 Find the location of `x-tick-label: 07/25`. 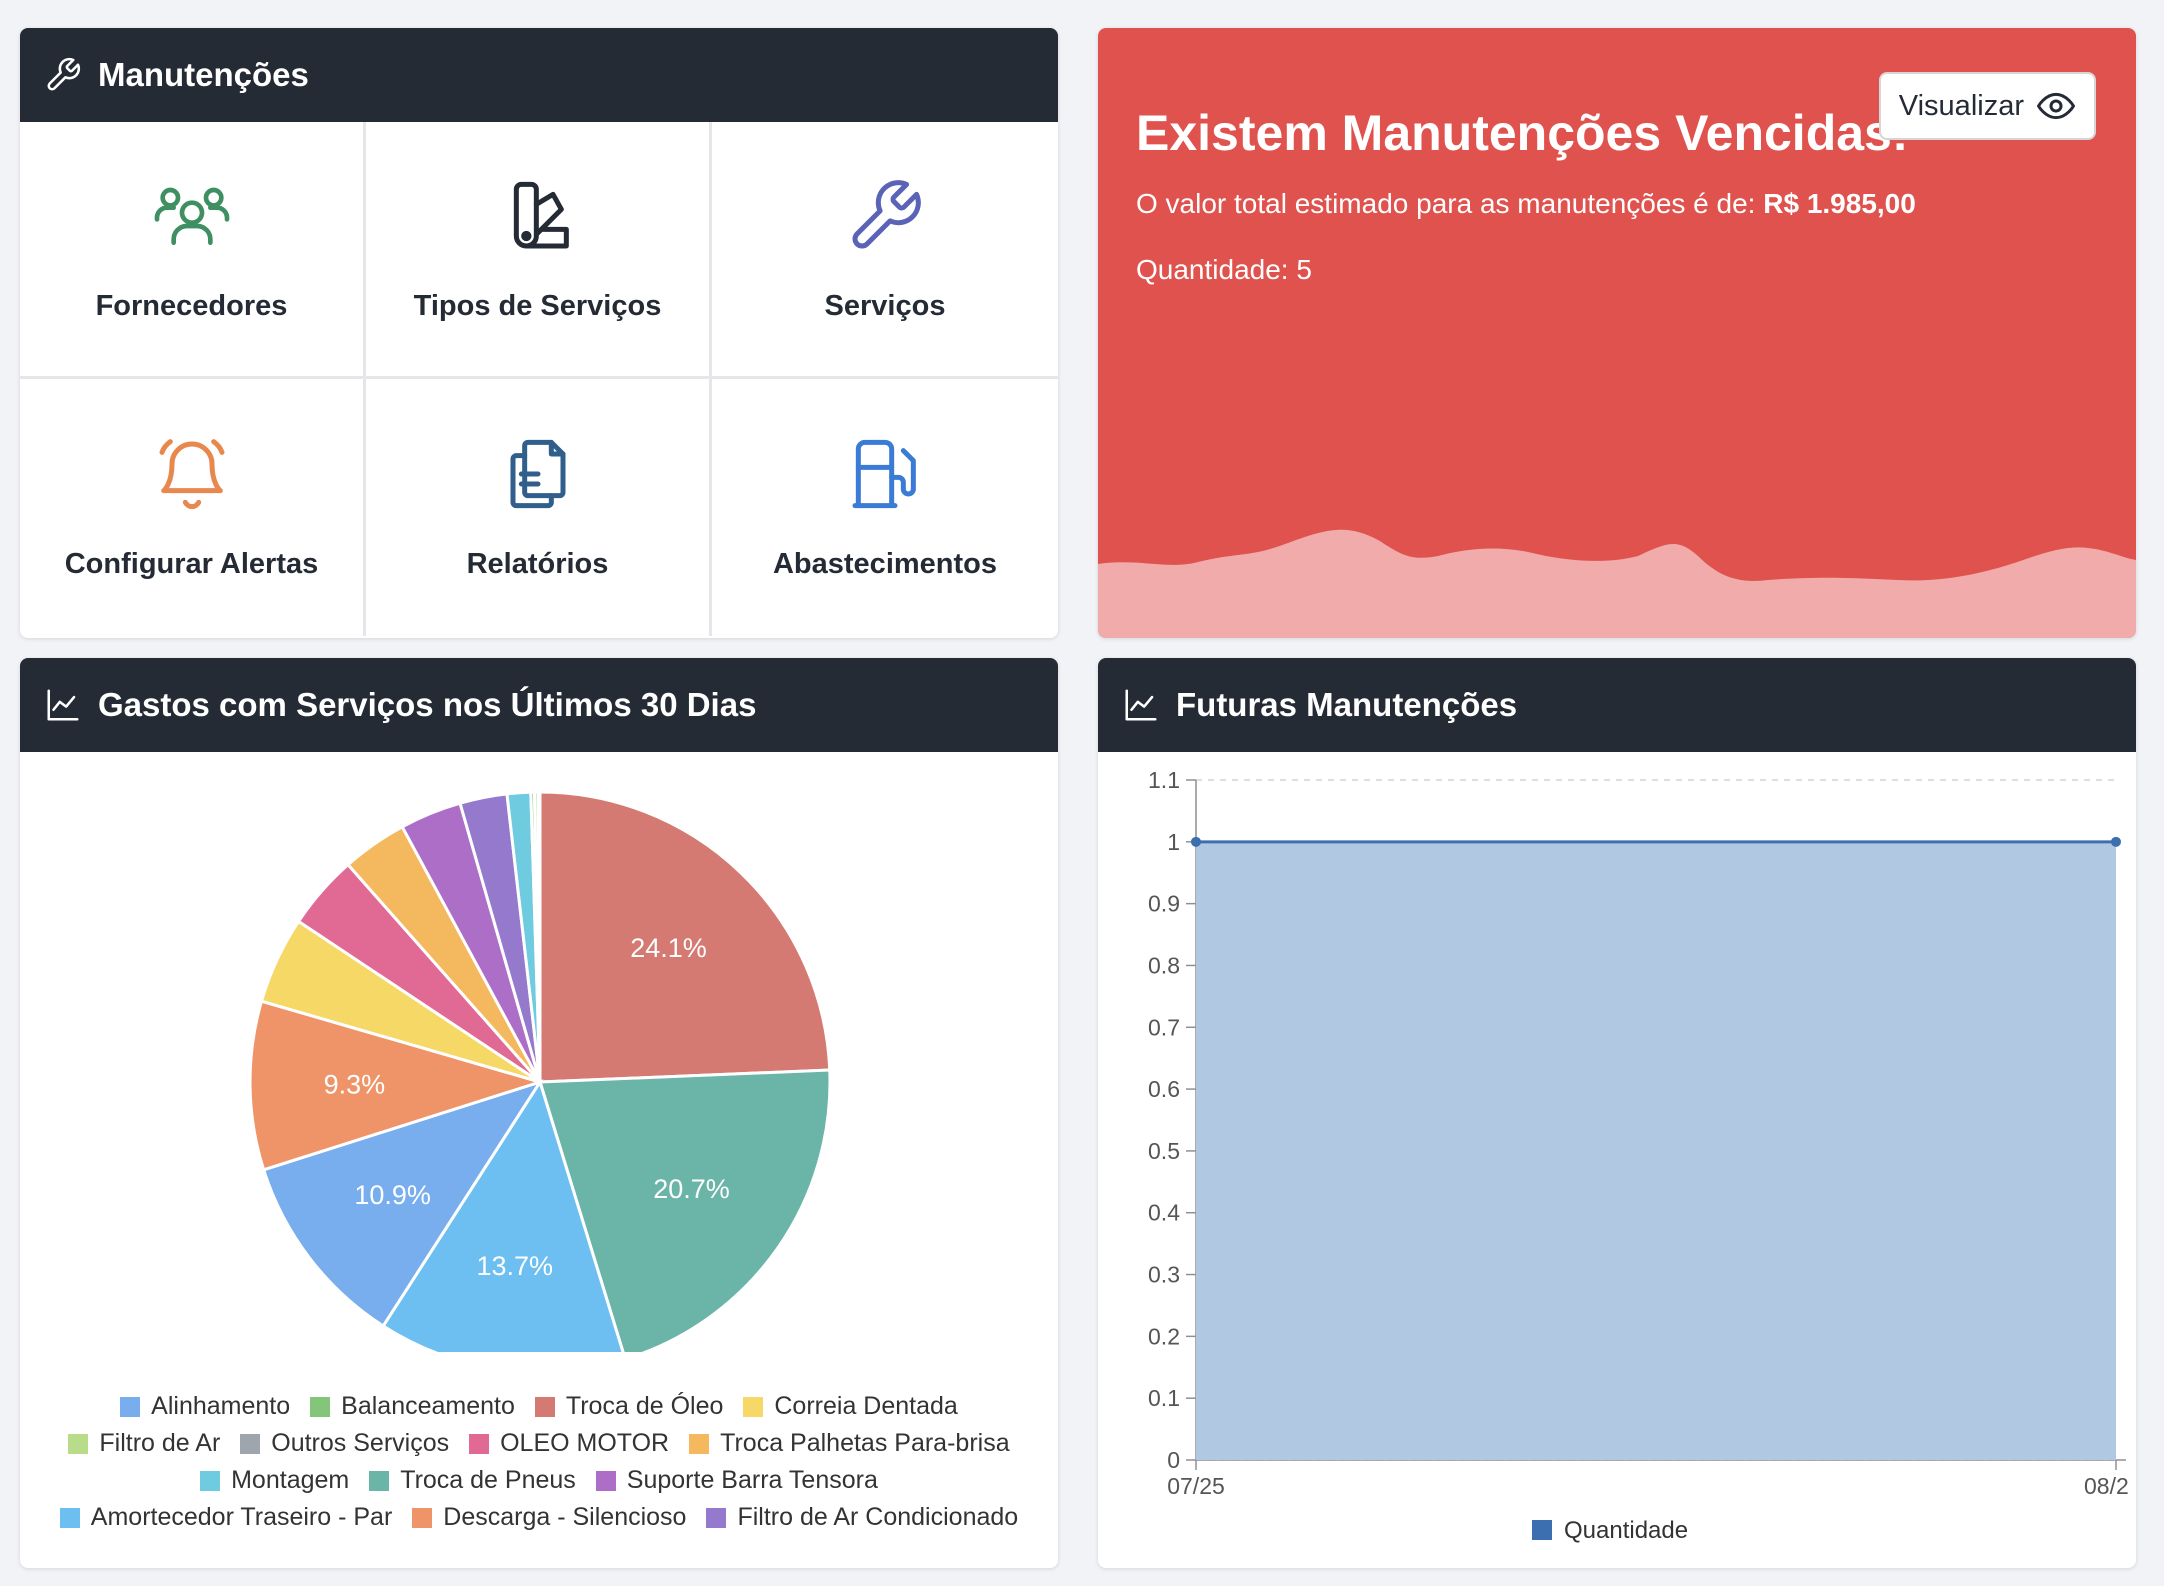

x-tick-label: 07/25 is located at coordinates (1196, 1486).